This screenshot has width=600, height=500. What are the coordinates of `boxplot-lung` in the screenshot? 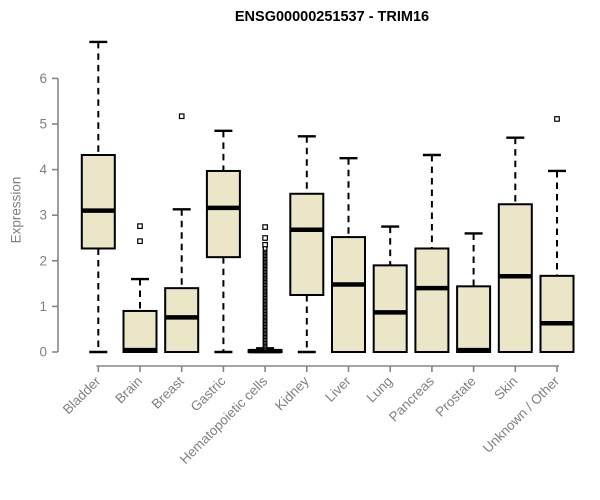 It's located at (390, 289).